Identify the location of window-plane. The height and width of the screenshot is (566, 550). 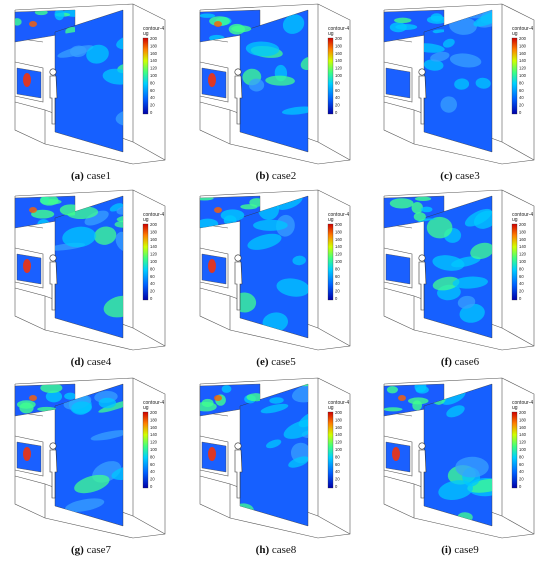
(398, 269).